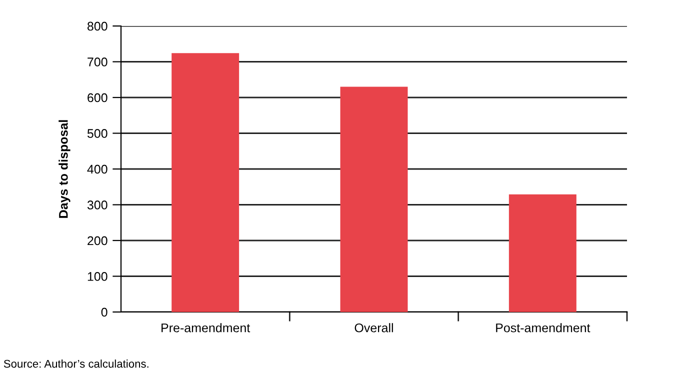 The width and height of the screenshot is (679, 388). Describe the element at coordinates (373, 327) in the screenshot. I see `x-tick-label: Overall` at that location.